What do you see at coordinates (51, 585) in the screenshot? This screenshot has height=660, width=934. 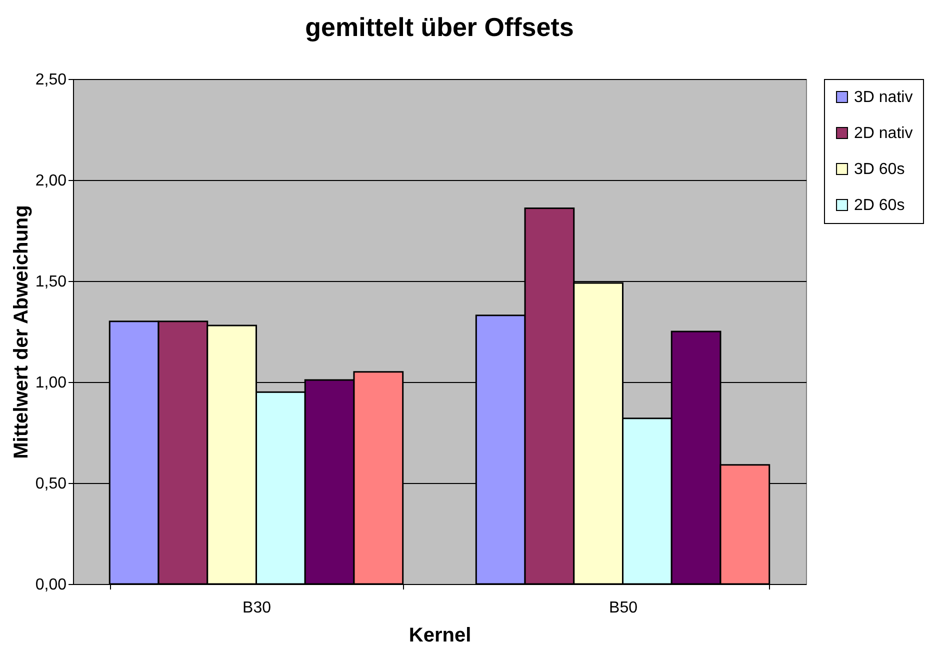 I see `y-tick-label: 0,00` at bounding box center [51, 585].